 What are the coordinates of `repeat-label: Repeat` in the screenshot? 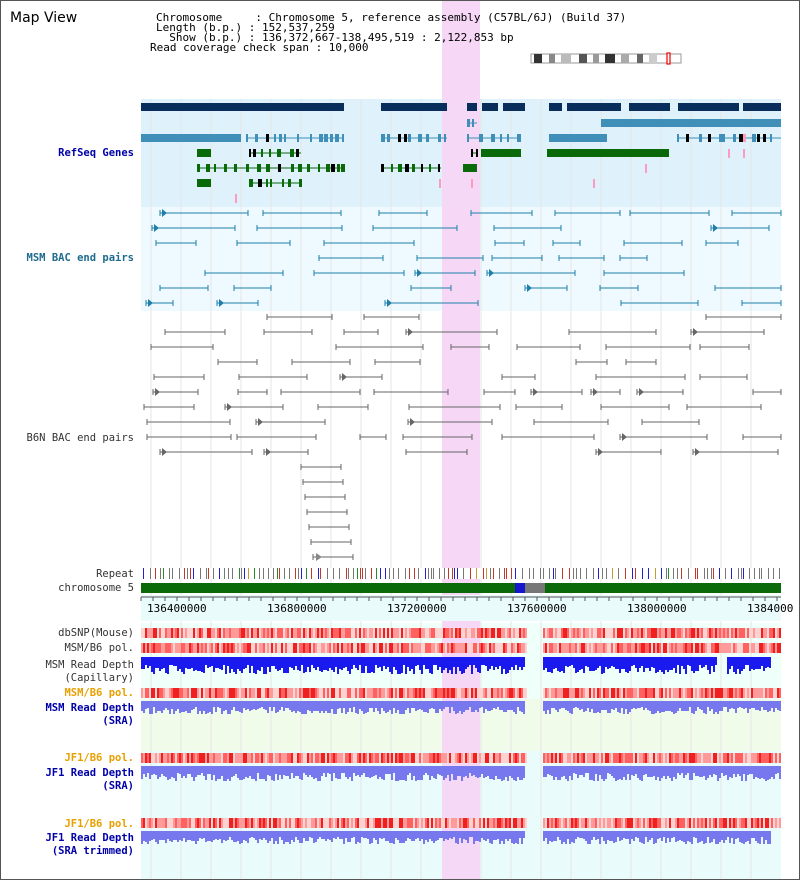 It's located at (115, 574).